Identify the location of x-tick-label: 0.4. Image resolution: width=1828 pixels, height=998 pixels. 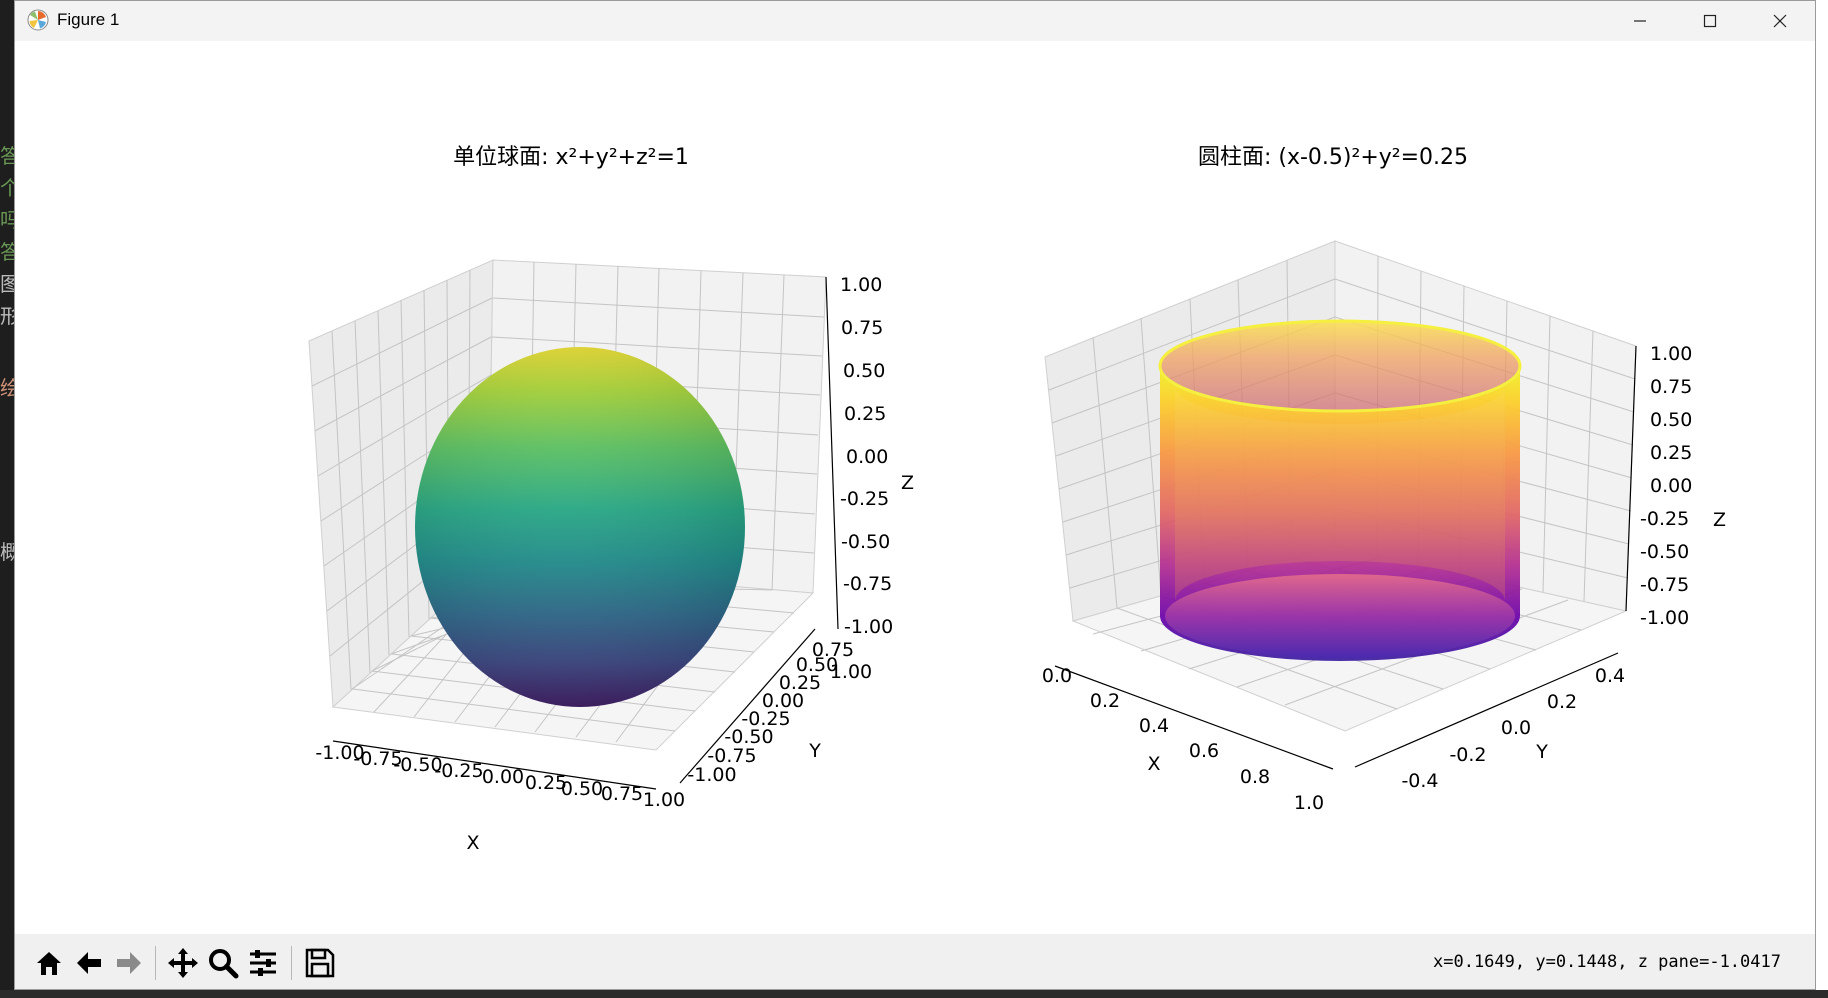
(1154, 726).